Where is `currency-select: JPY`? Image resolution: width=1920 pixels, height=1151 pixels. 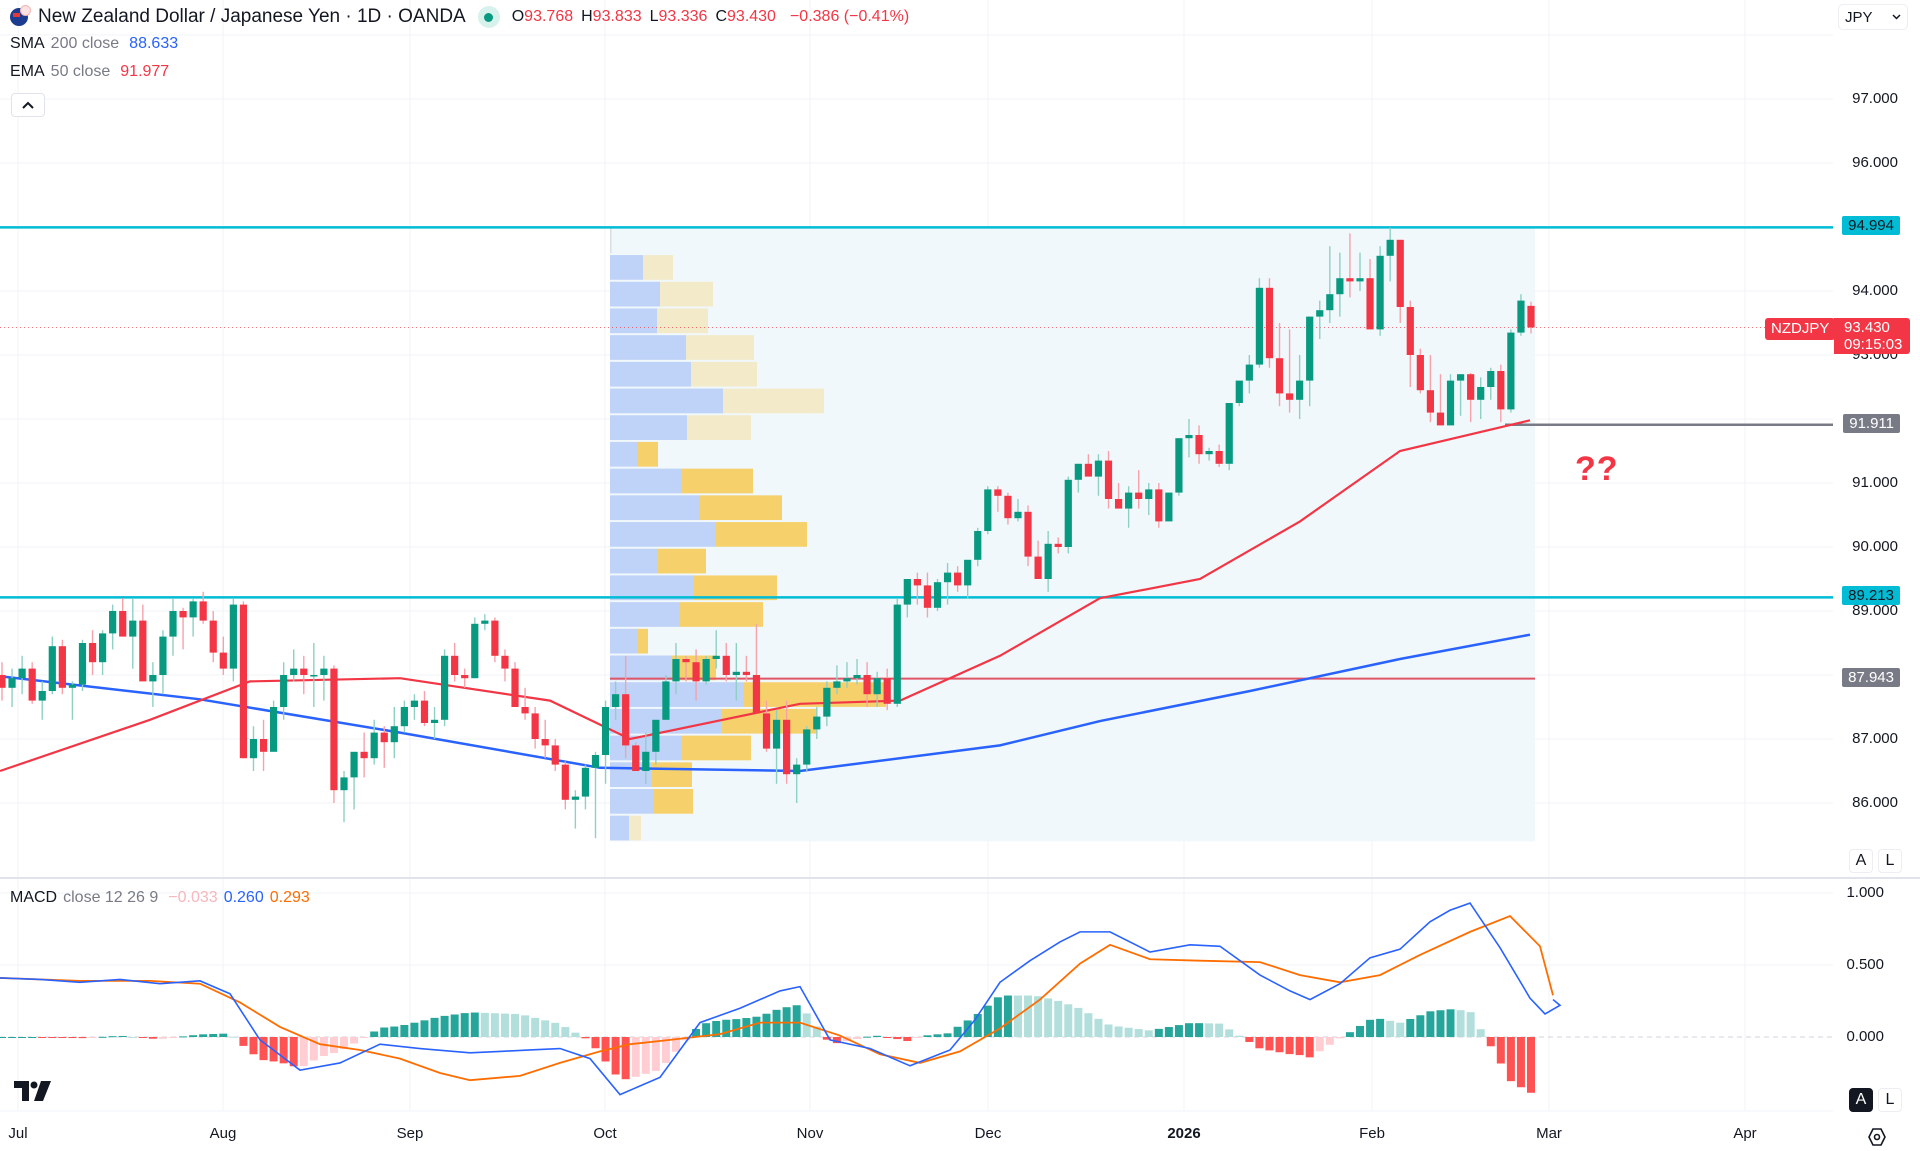 currency-select: JPY is located at coordinates (1873, 17).